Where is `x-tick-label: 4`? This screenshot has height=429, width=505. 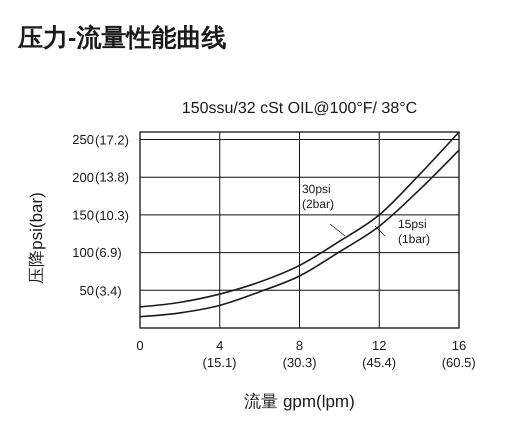
x-tick-label: 4 is located at coordinates (220, 345).